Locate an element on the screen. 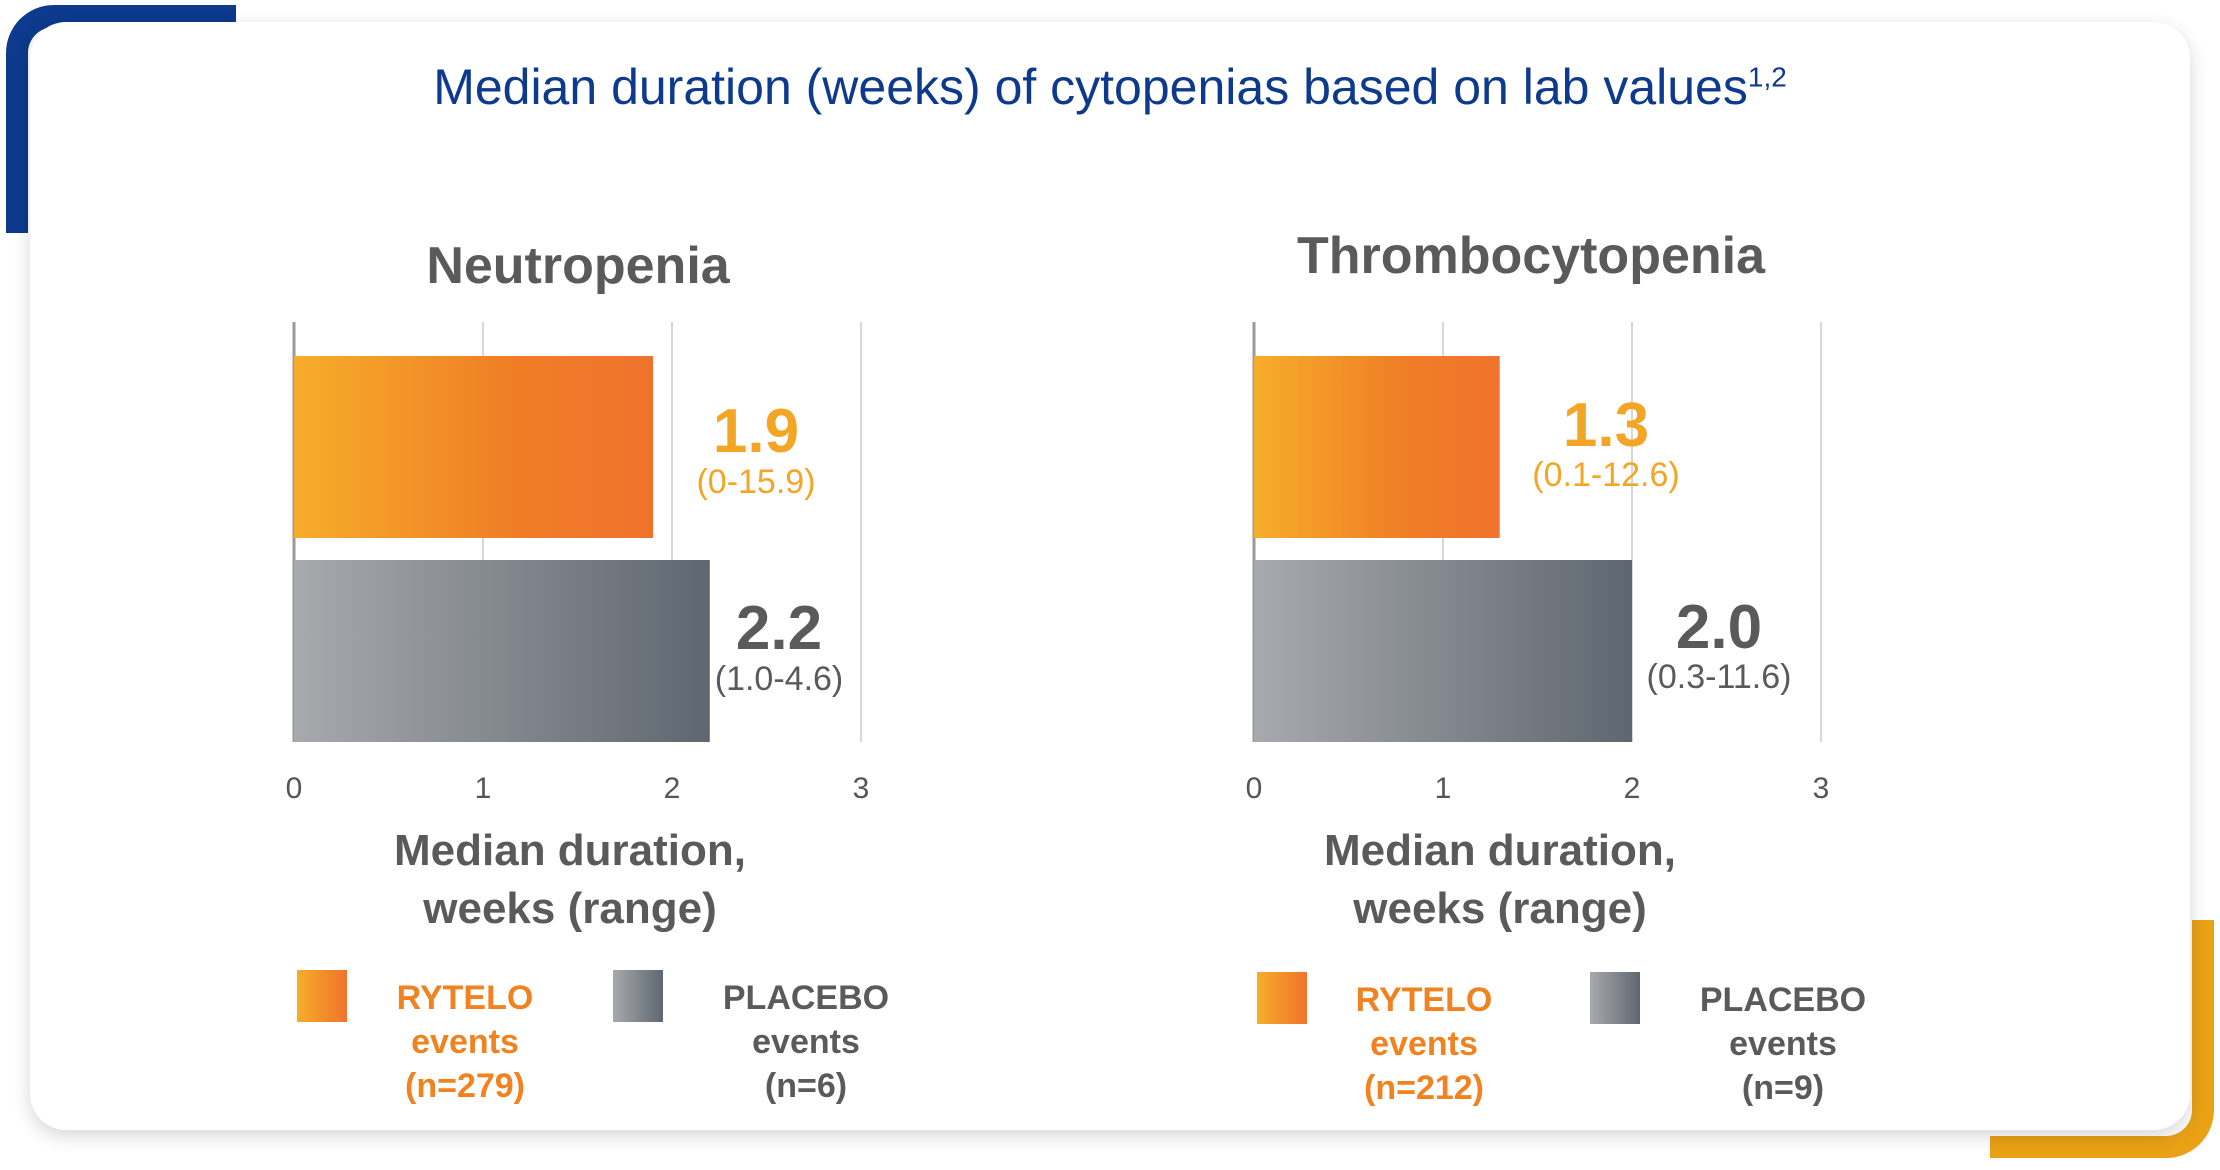  top-left-accent is located at coordinates (121, 119).